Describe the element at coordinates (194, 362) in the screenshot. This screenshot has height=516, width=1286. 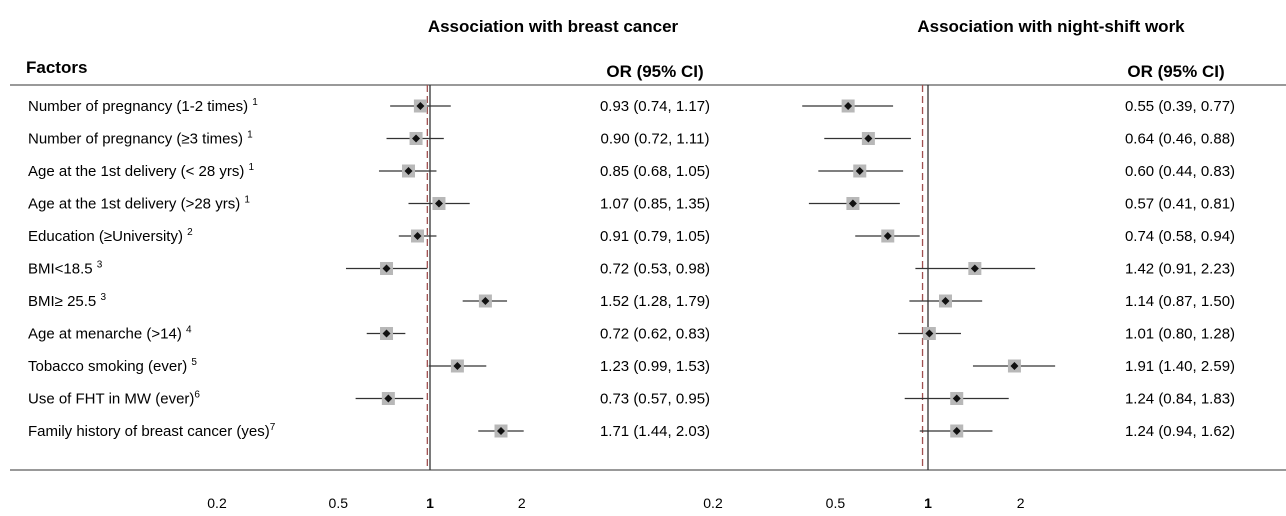
I see `factor-footnote: 5` at that location.